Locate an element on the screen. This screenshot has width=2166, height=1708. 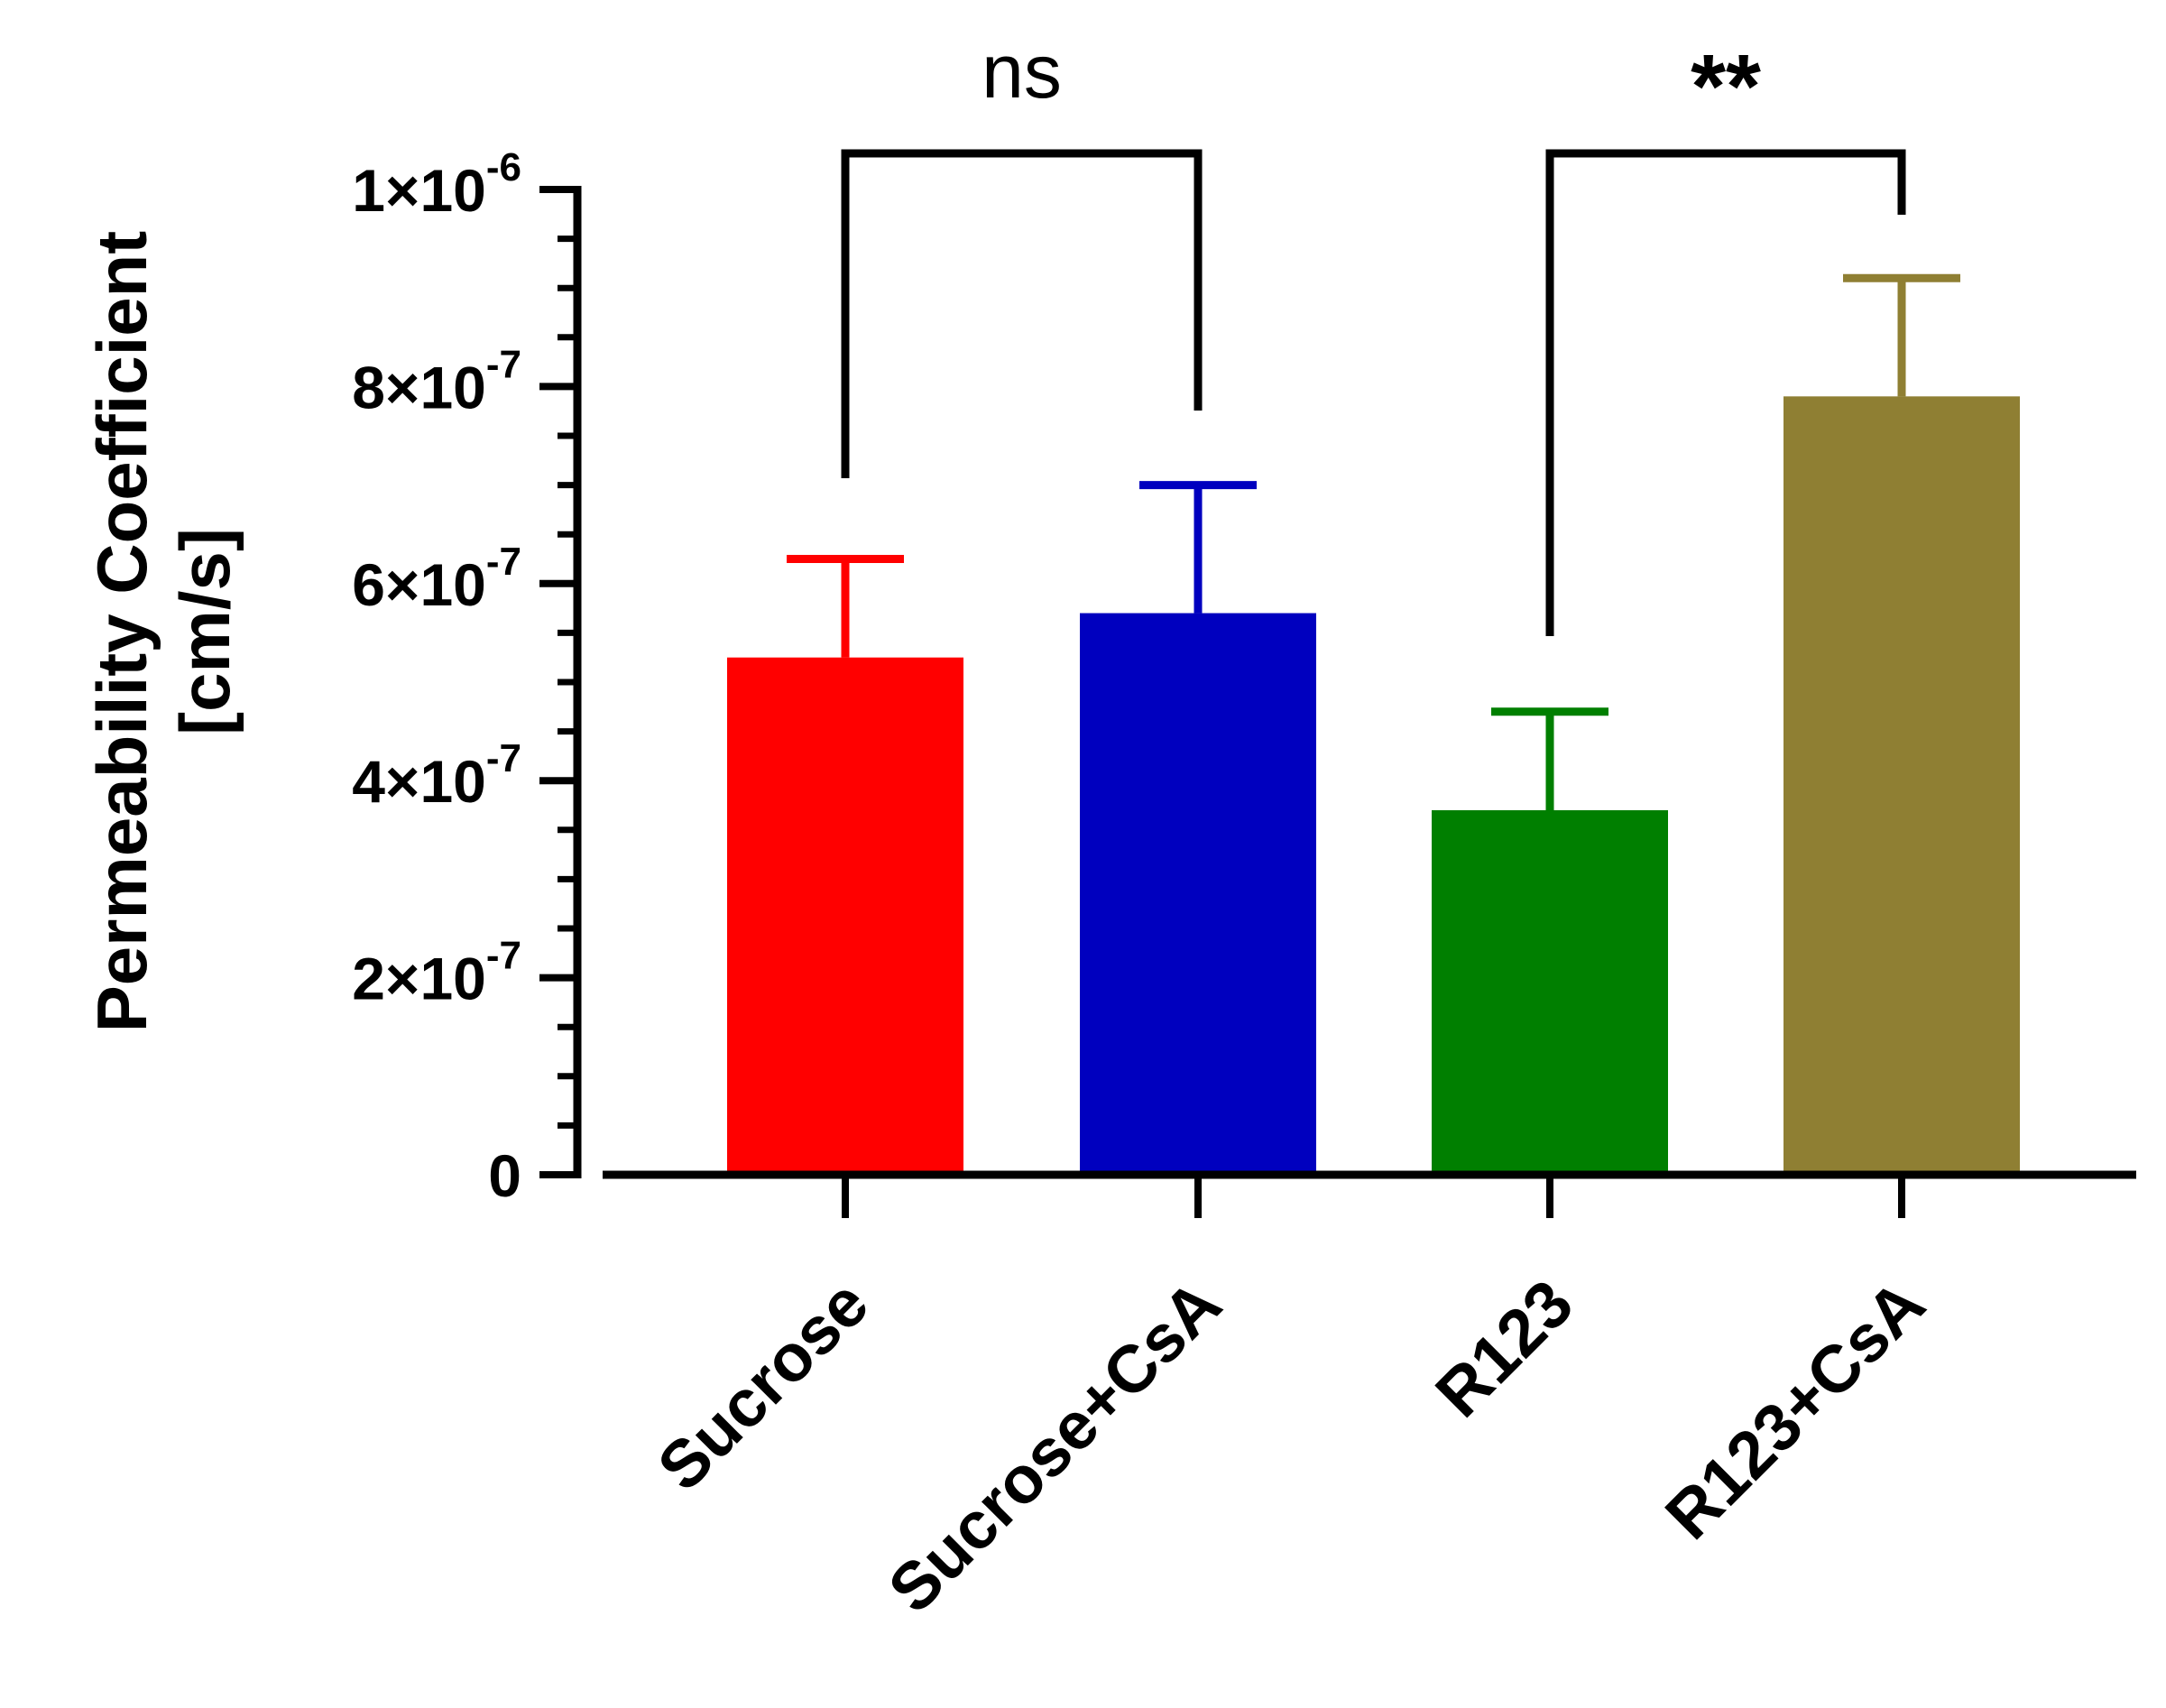
y-tick-label: 1×10⁻⁶ is located at coordinates (436, 184).